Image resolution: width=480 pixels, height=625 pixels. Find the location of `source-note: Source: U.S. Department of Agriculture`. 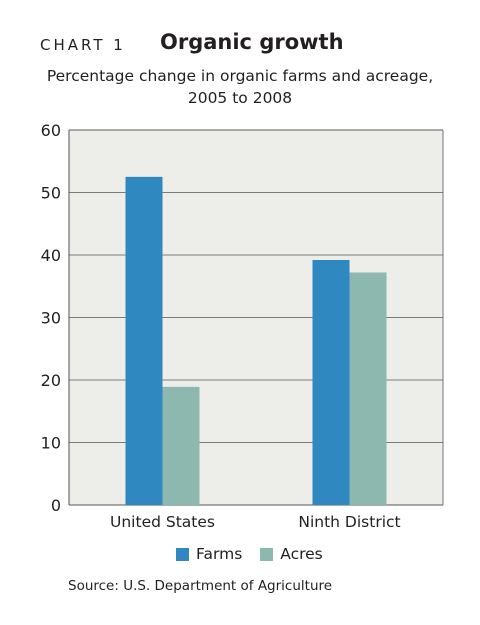

source-note: Source: U.S. Department of Agriculture is located at coordinates (200, 586).